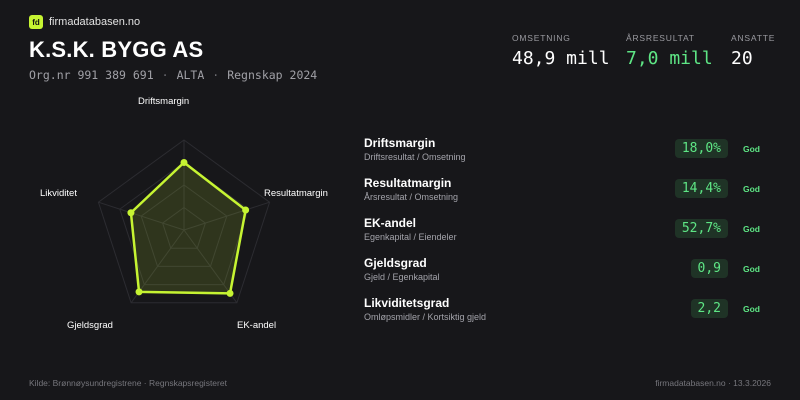 This screenshot has width=800, height=400. I want to click on kpi-label: OMSETNING, so click(541, 38).